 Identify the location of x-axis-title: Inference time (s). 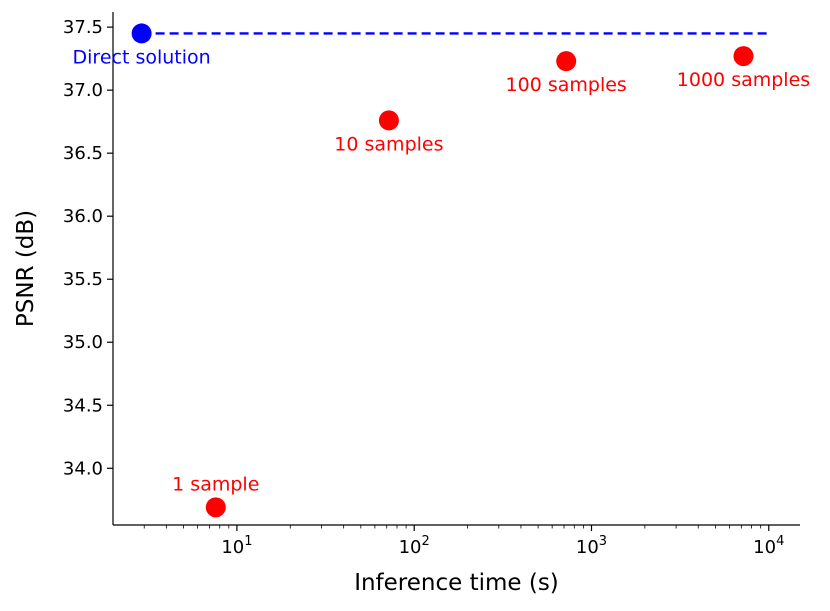
(456, 583).